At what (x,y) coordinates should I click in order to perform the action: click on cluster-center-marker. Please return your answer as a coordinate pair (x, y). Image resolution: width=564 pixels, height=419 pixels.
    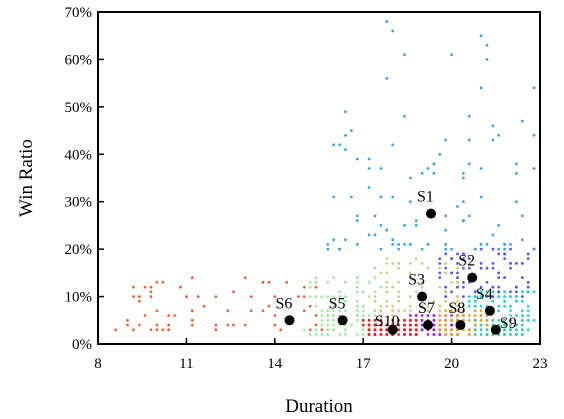
    Looking at the image, I should click on (431, 213).